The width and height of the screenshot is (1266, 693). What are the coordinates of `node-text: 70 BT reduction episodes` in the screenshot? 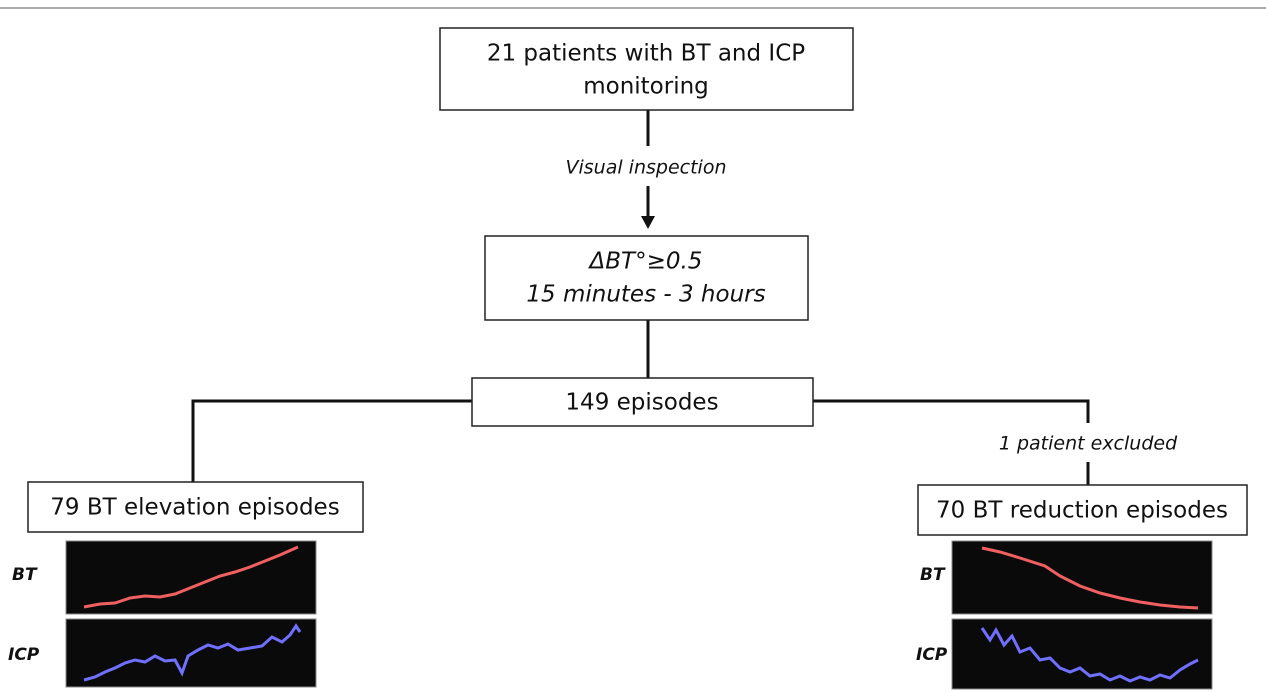 It's located at (1082, 511).